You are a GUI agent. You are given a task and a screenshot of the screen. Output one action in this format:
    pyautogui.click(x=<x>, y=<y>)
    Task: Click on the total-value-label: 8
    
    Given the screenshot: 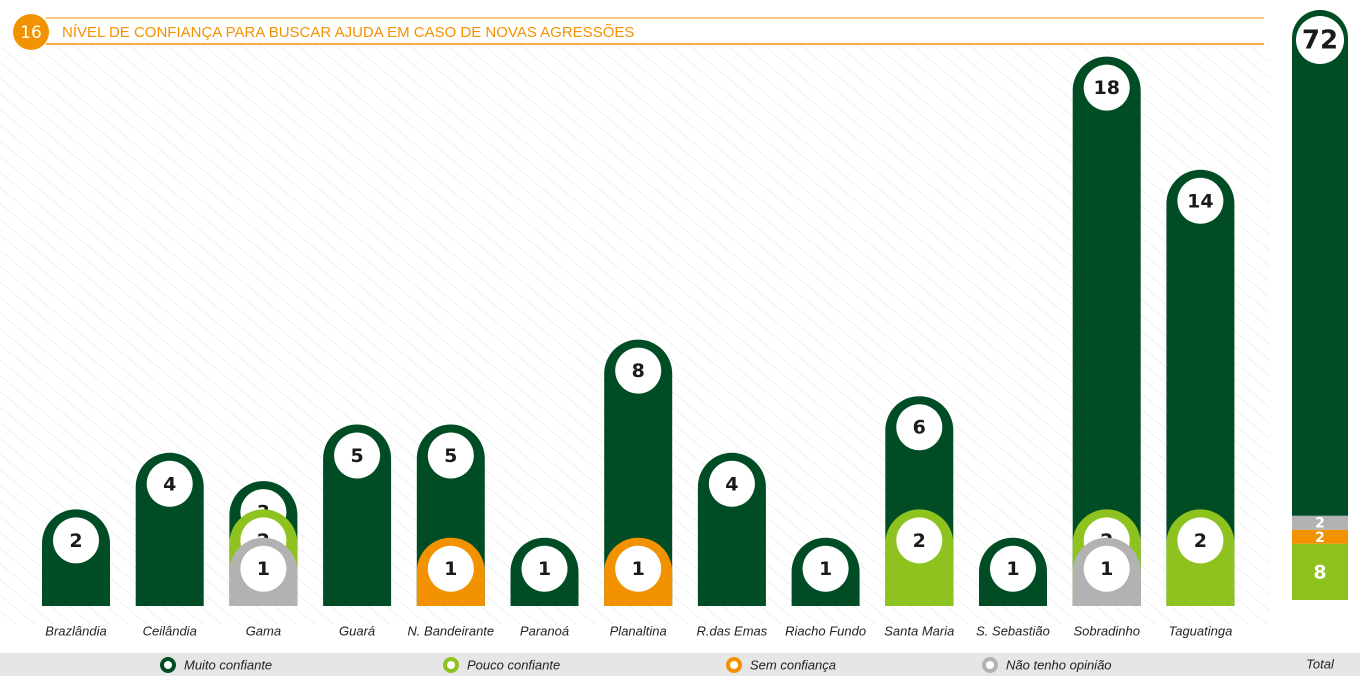 What is the action you would take?
    pyautogui.click(x=1319, y=572)
    